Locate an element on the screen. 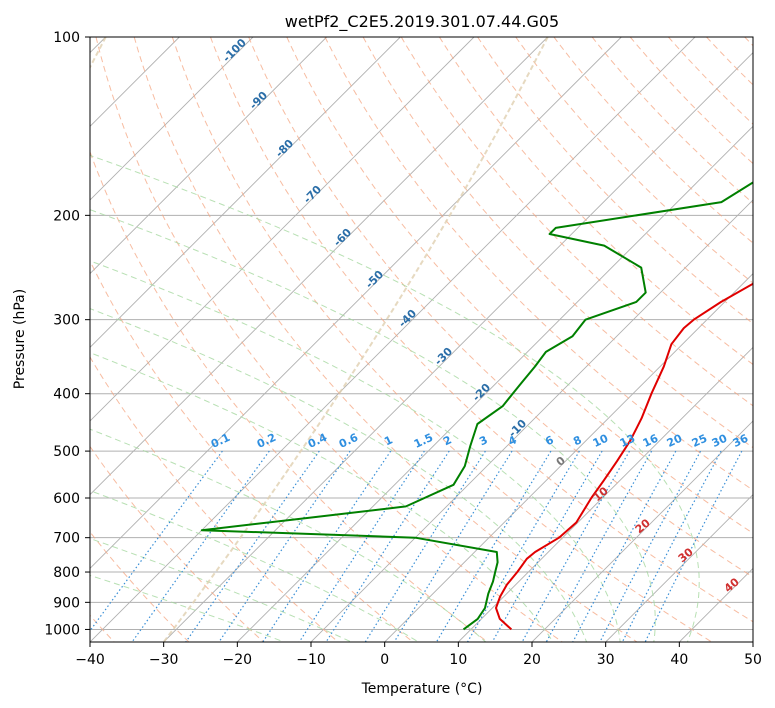  x-tick-label: −10 is located at coordinates (311, 660).